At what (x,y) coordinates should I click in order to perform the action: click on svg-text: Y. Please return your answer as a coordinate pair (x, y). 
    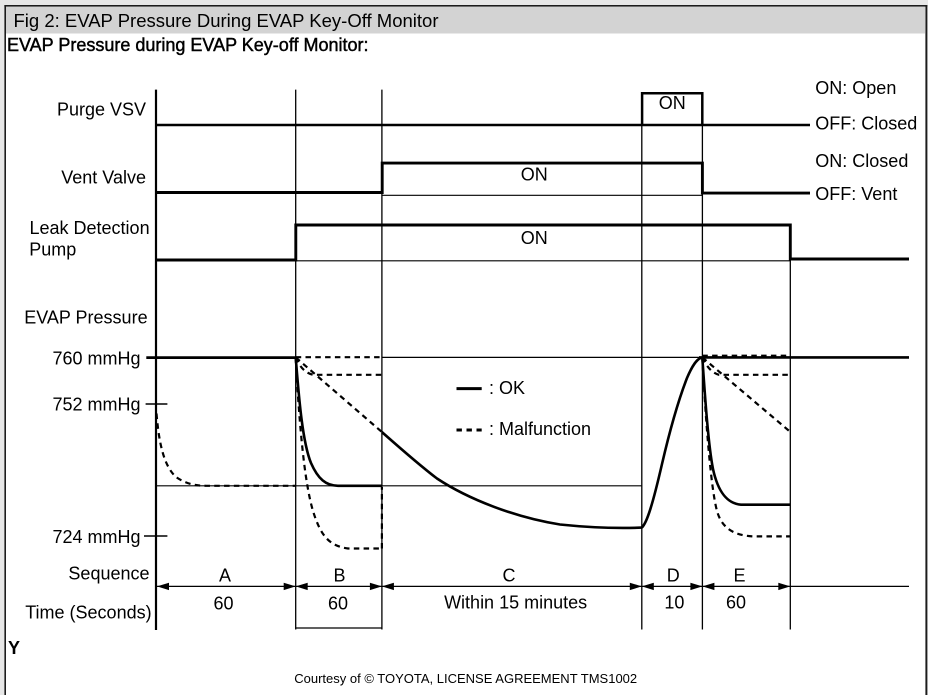
    Looking at the image, I should click on (14, 648).